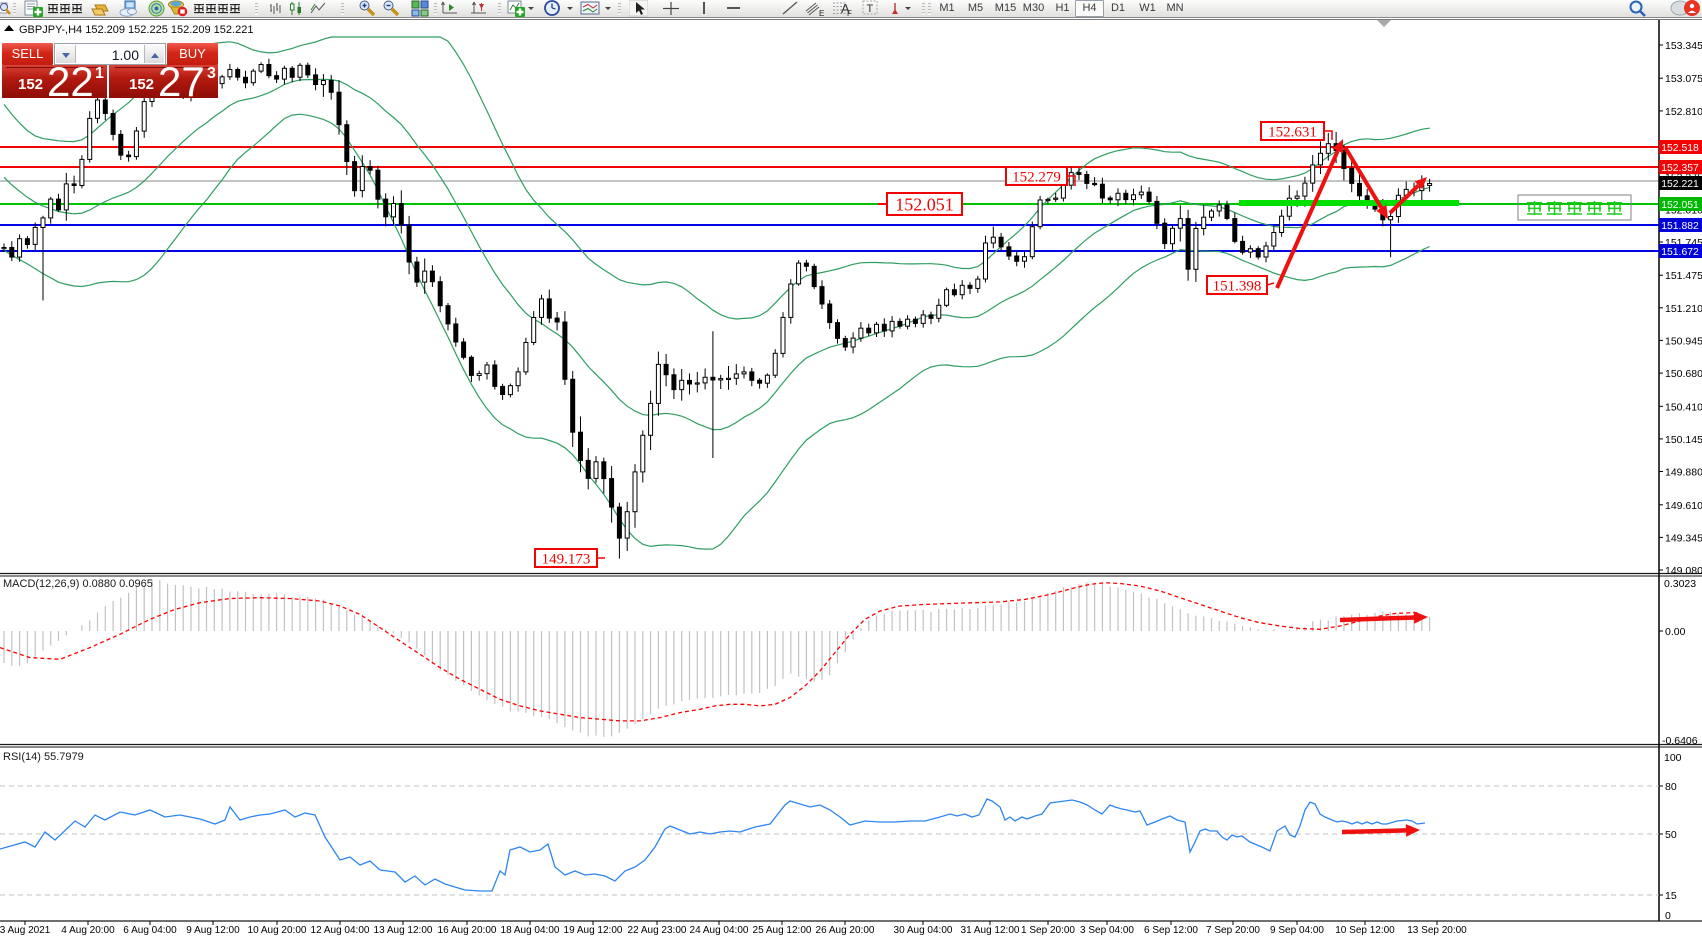 This screenshot has width=1702, height=936. Describe the element at coordinates (1036, 177) in the screenshot. I see `svg-text: 152.279` at that location.